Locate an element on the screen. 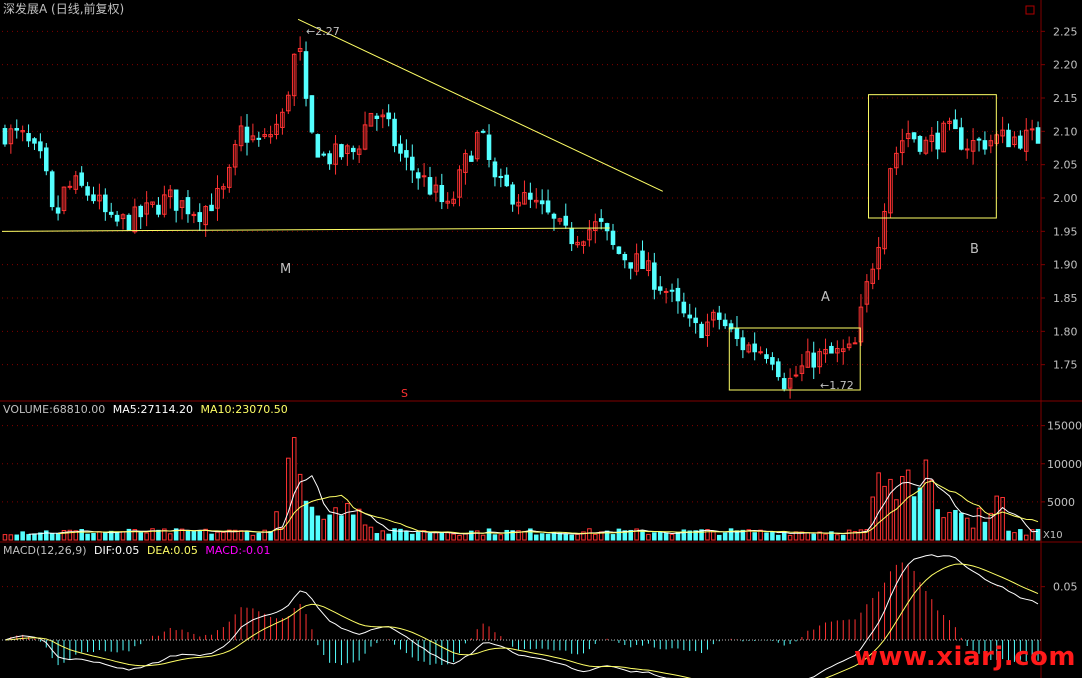 Image resolution: width=1082 pixels, height=678 pixels. volume-unit-label: X10 is located at coordinates (1053, 535).